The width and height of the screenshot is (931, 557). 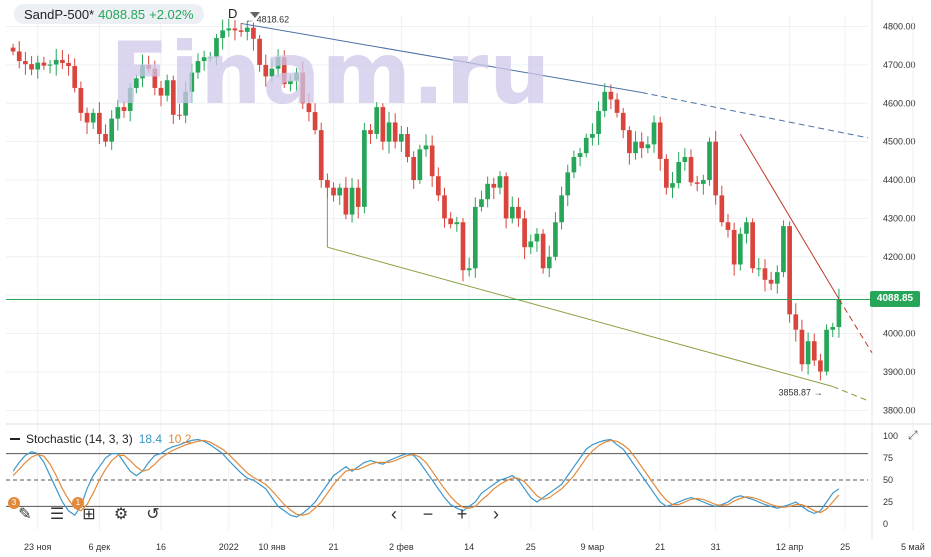 I want to click on chevron-down-icon, so click(x=255, y=15).